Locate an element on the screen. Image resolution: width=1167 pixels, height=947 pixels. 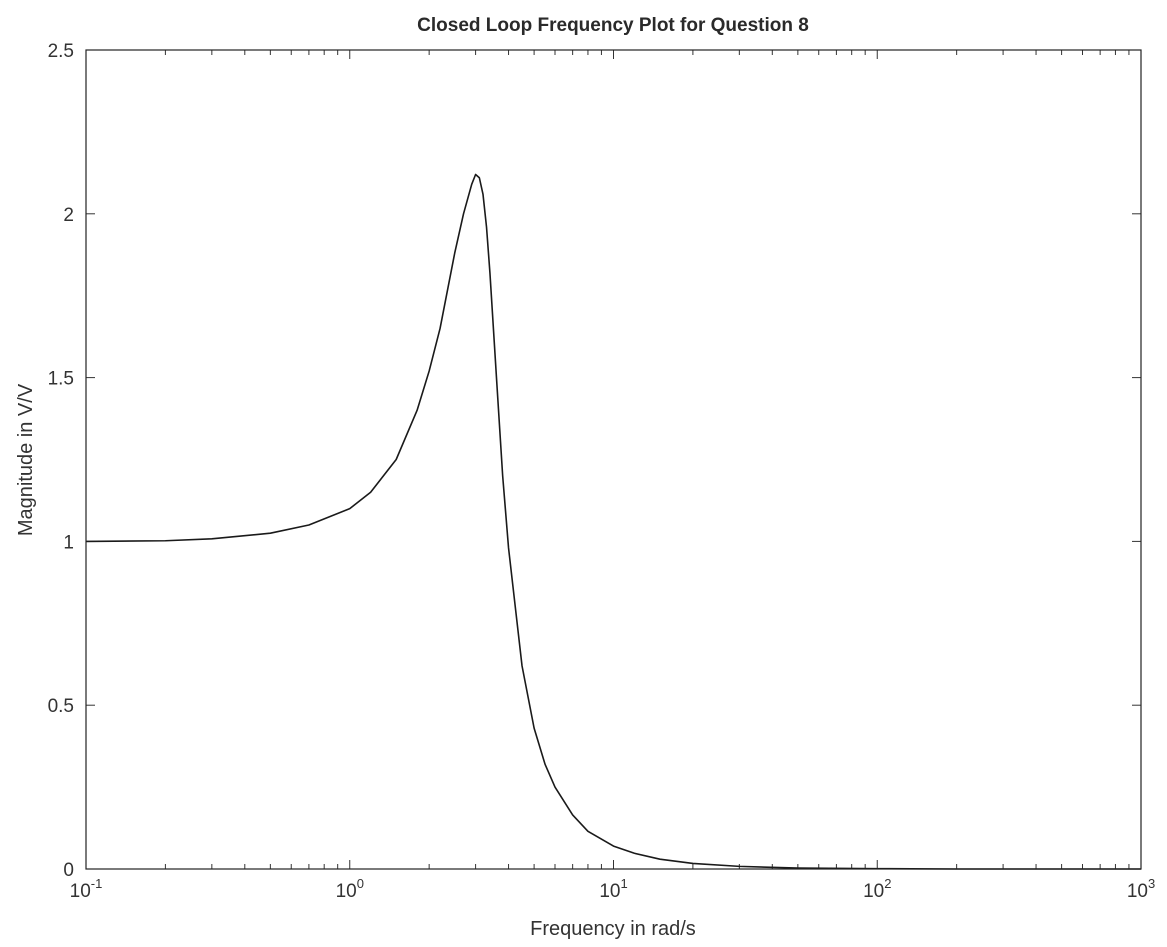
y-axis-label: Magnitude in V/V is located at coordinates (26, 459).